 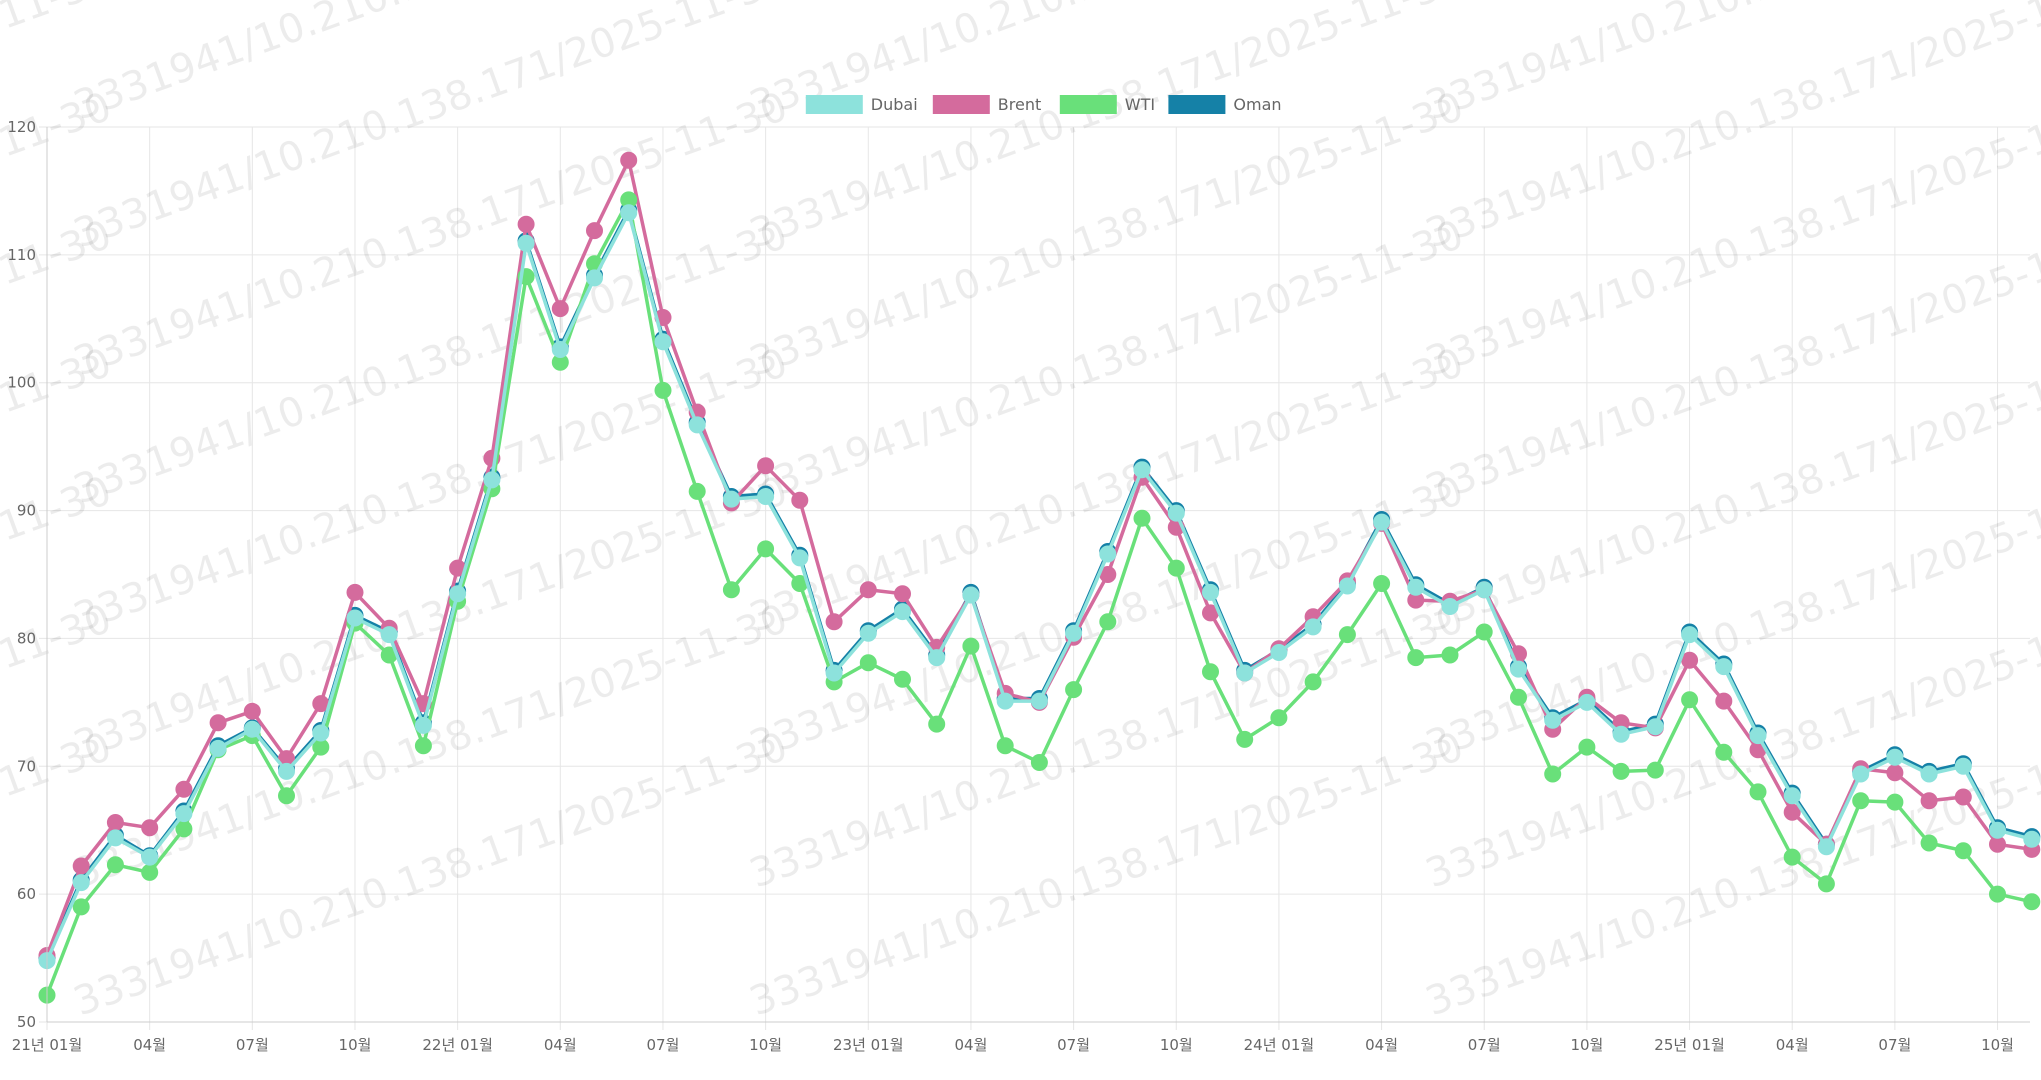 What do you see at coordinates (1043, 104) in the screenshot?
I see `legend: Dubai Brent WTI Oman` at bounding box center [1043, 104].